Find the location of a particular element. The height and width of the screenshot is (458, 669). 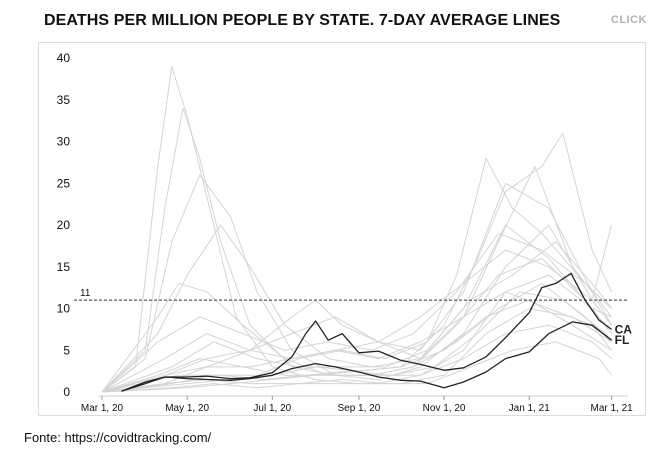

y-tick-label: 20 is located at coordinates (64, 225).